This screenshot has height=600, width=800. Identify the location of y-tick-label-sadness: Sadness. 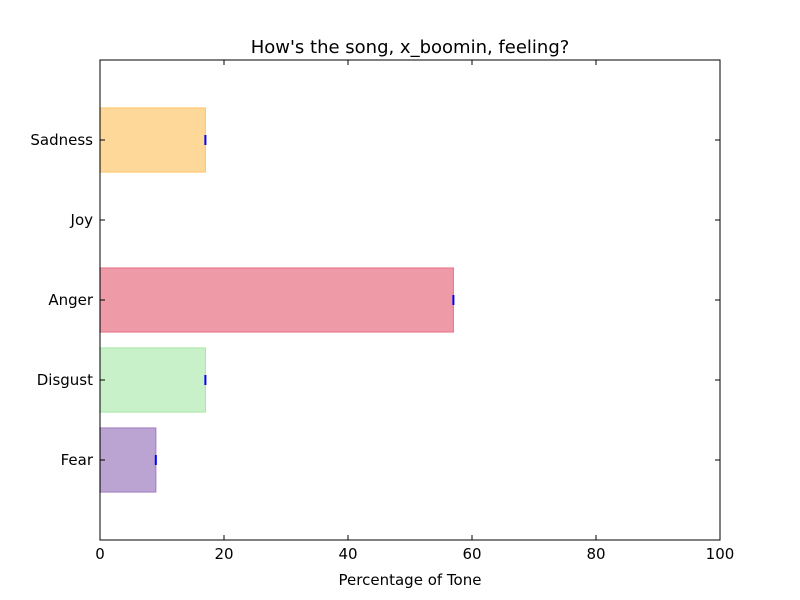
(61, 140).